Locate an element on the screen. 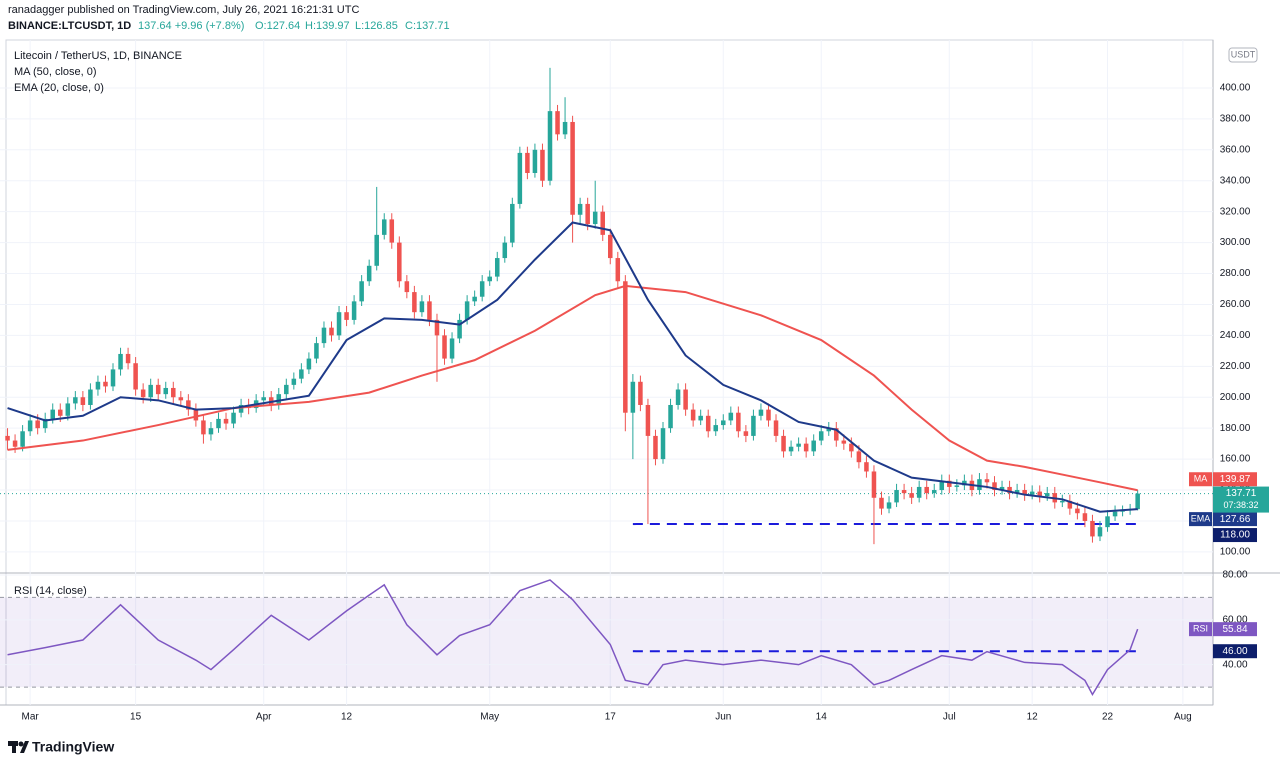 The height and width of the screenshot is (770, 1280). y-tick-label: 220.00 is located at coordinates (1235, 366).